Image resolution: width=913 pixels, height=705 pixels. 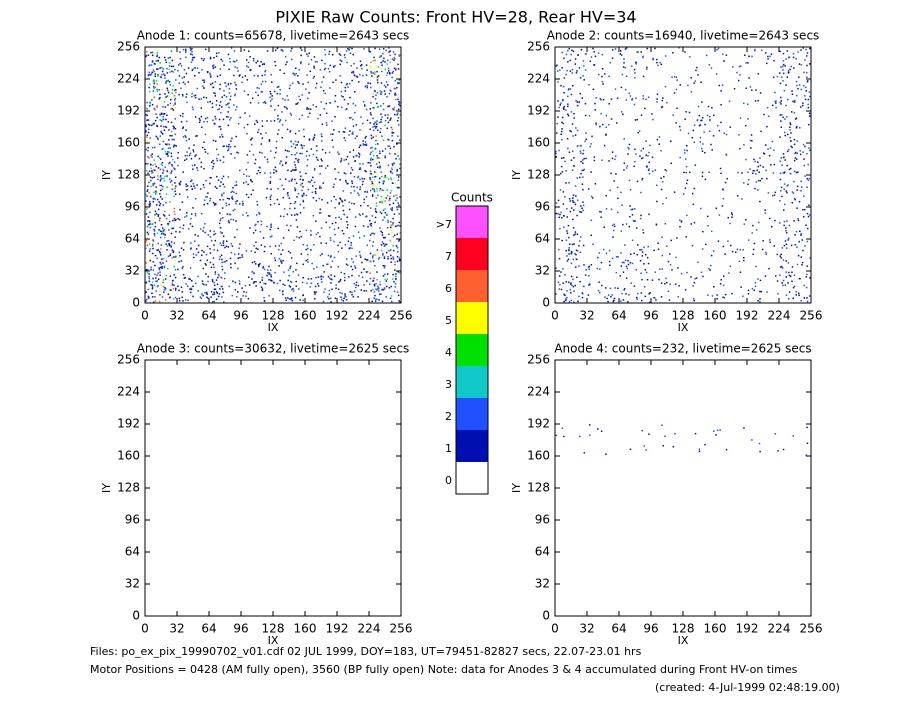 What do you see at coordinates (747, 629) in the screenshot?
I see `x-tick-label: 192` at bounding box center [747, 629].